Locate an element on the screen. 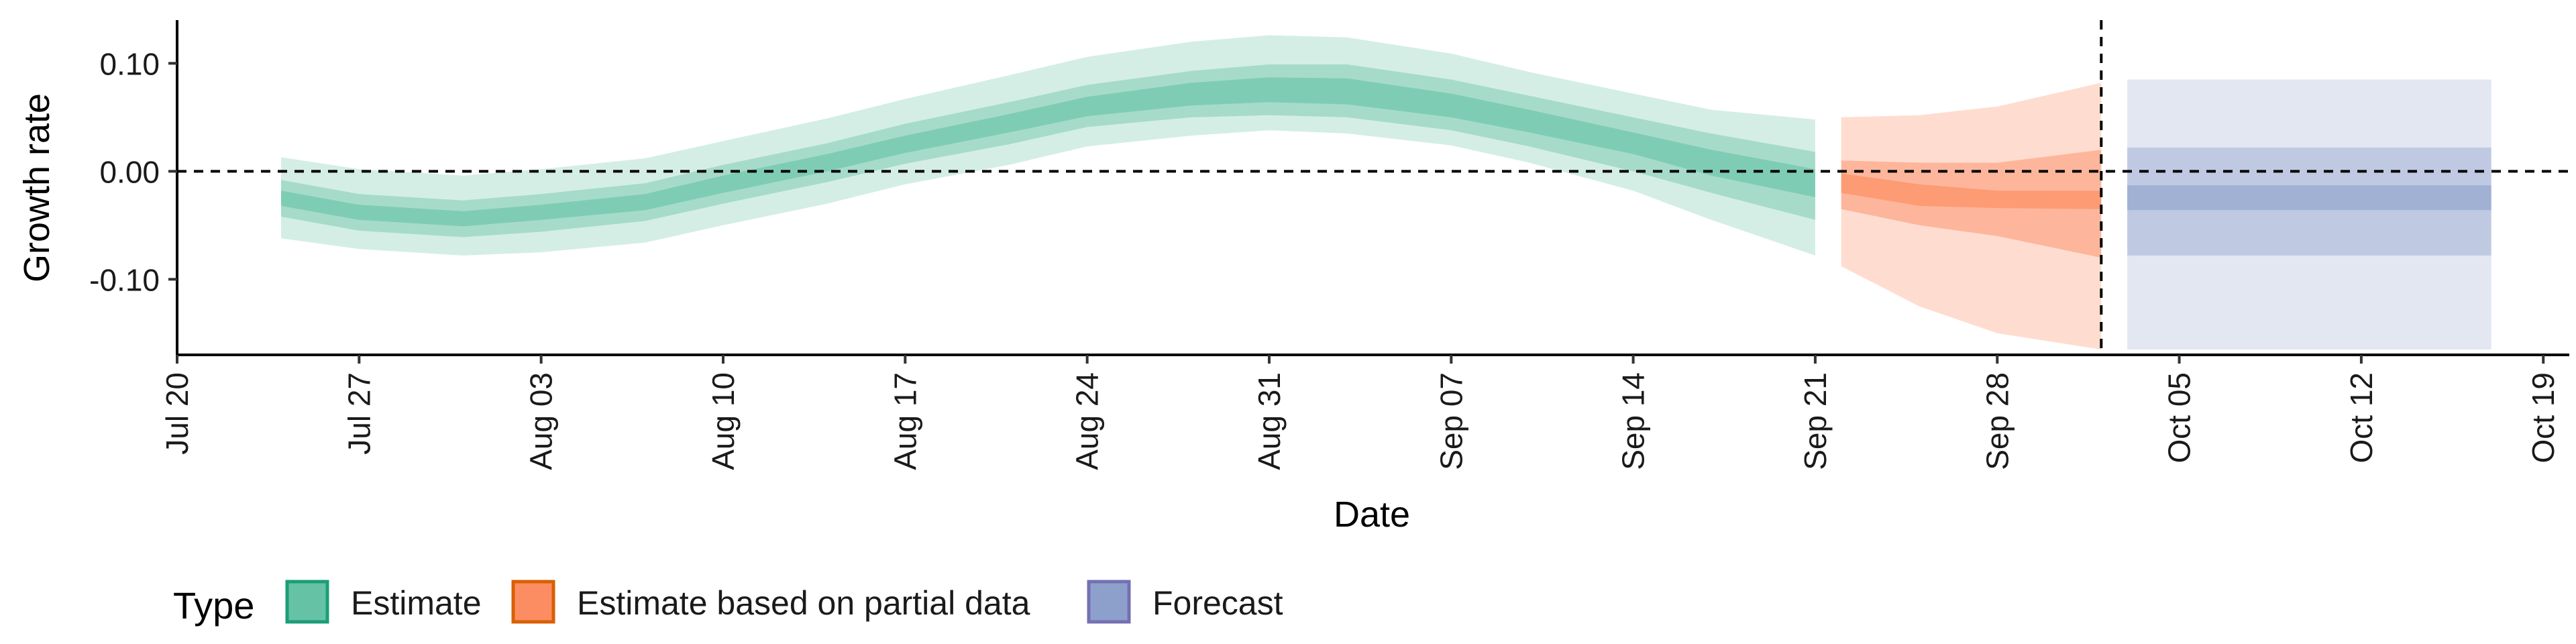  x-tick-label: Jul 20 is located at coordinates (177, 413).